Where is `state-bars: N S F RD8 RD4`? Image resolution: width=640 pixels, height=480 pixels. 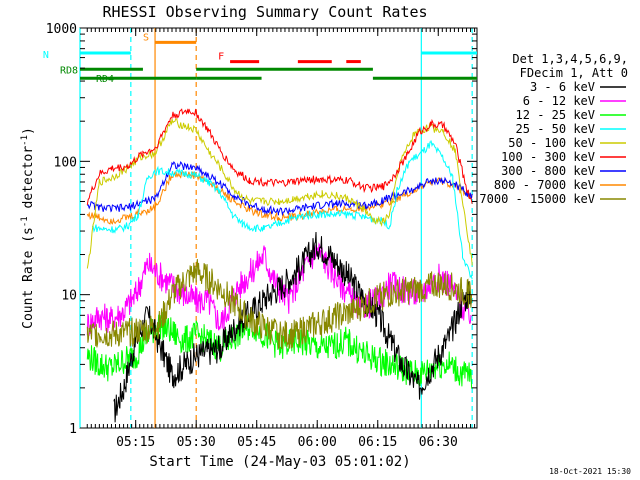
state-bars: N S F RD8 RD4 is located at coordinates (260, 58).